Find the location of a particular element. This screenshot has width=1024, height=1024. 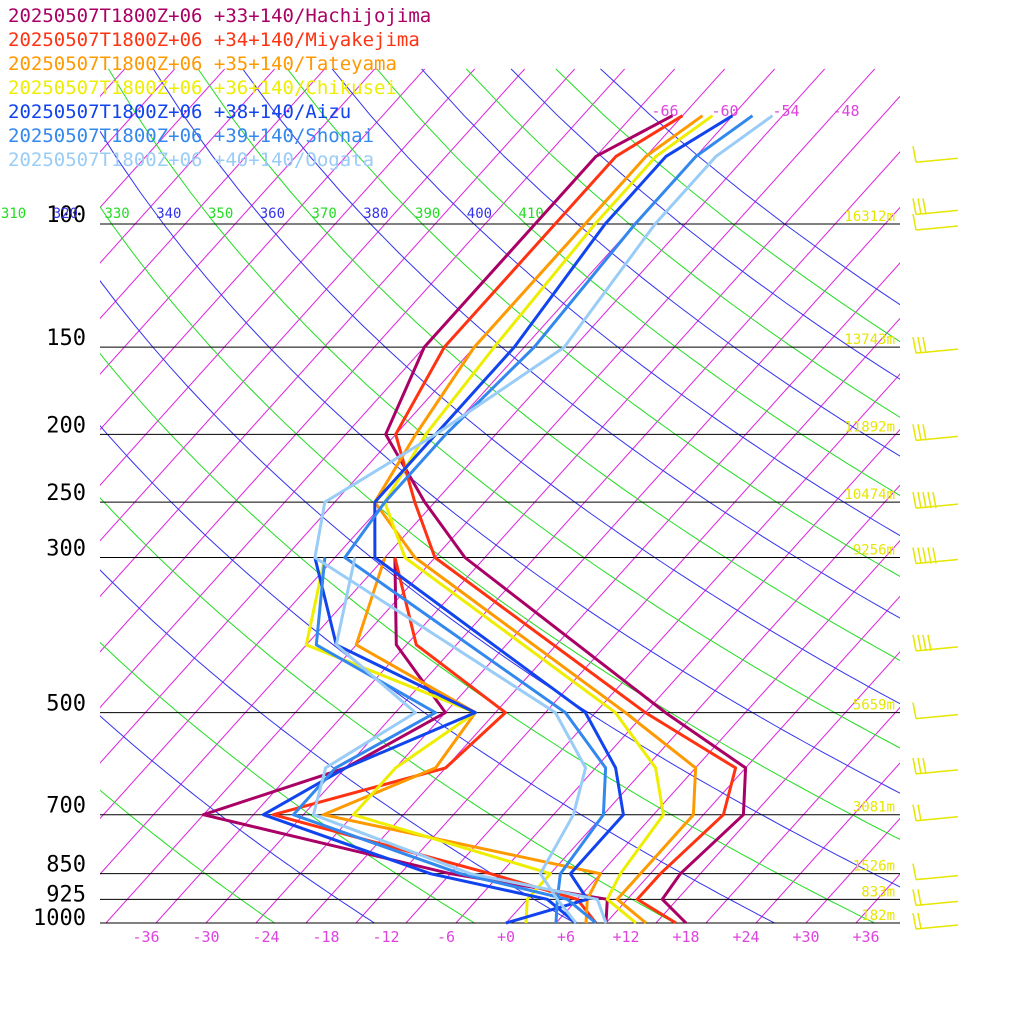

theta-label: 410 is located at coordinates (531, 214).